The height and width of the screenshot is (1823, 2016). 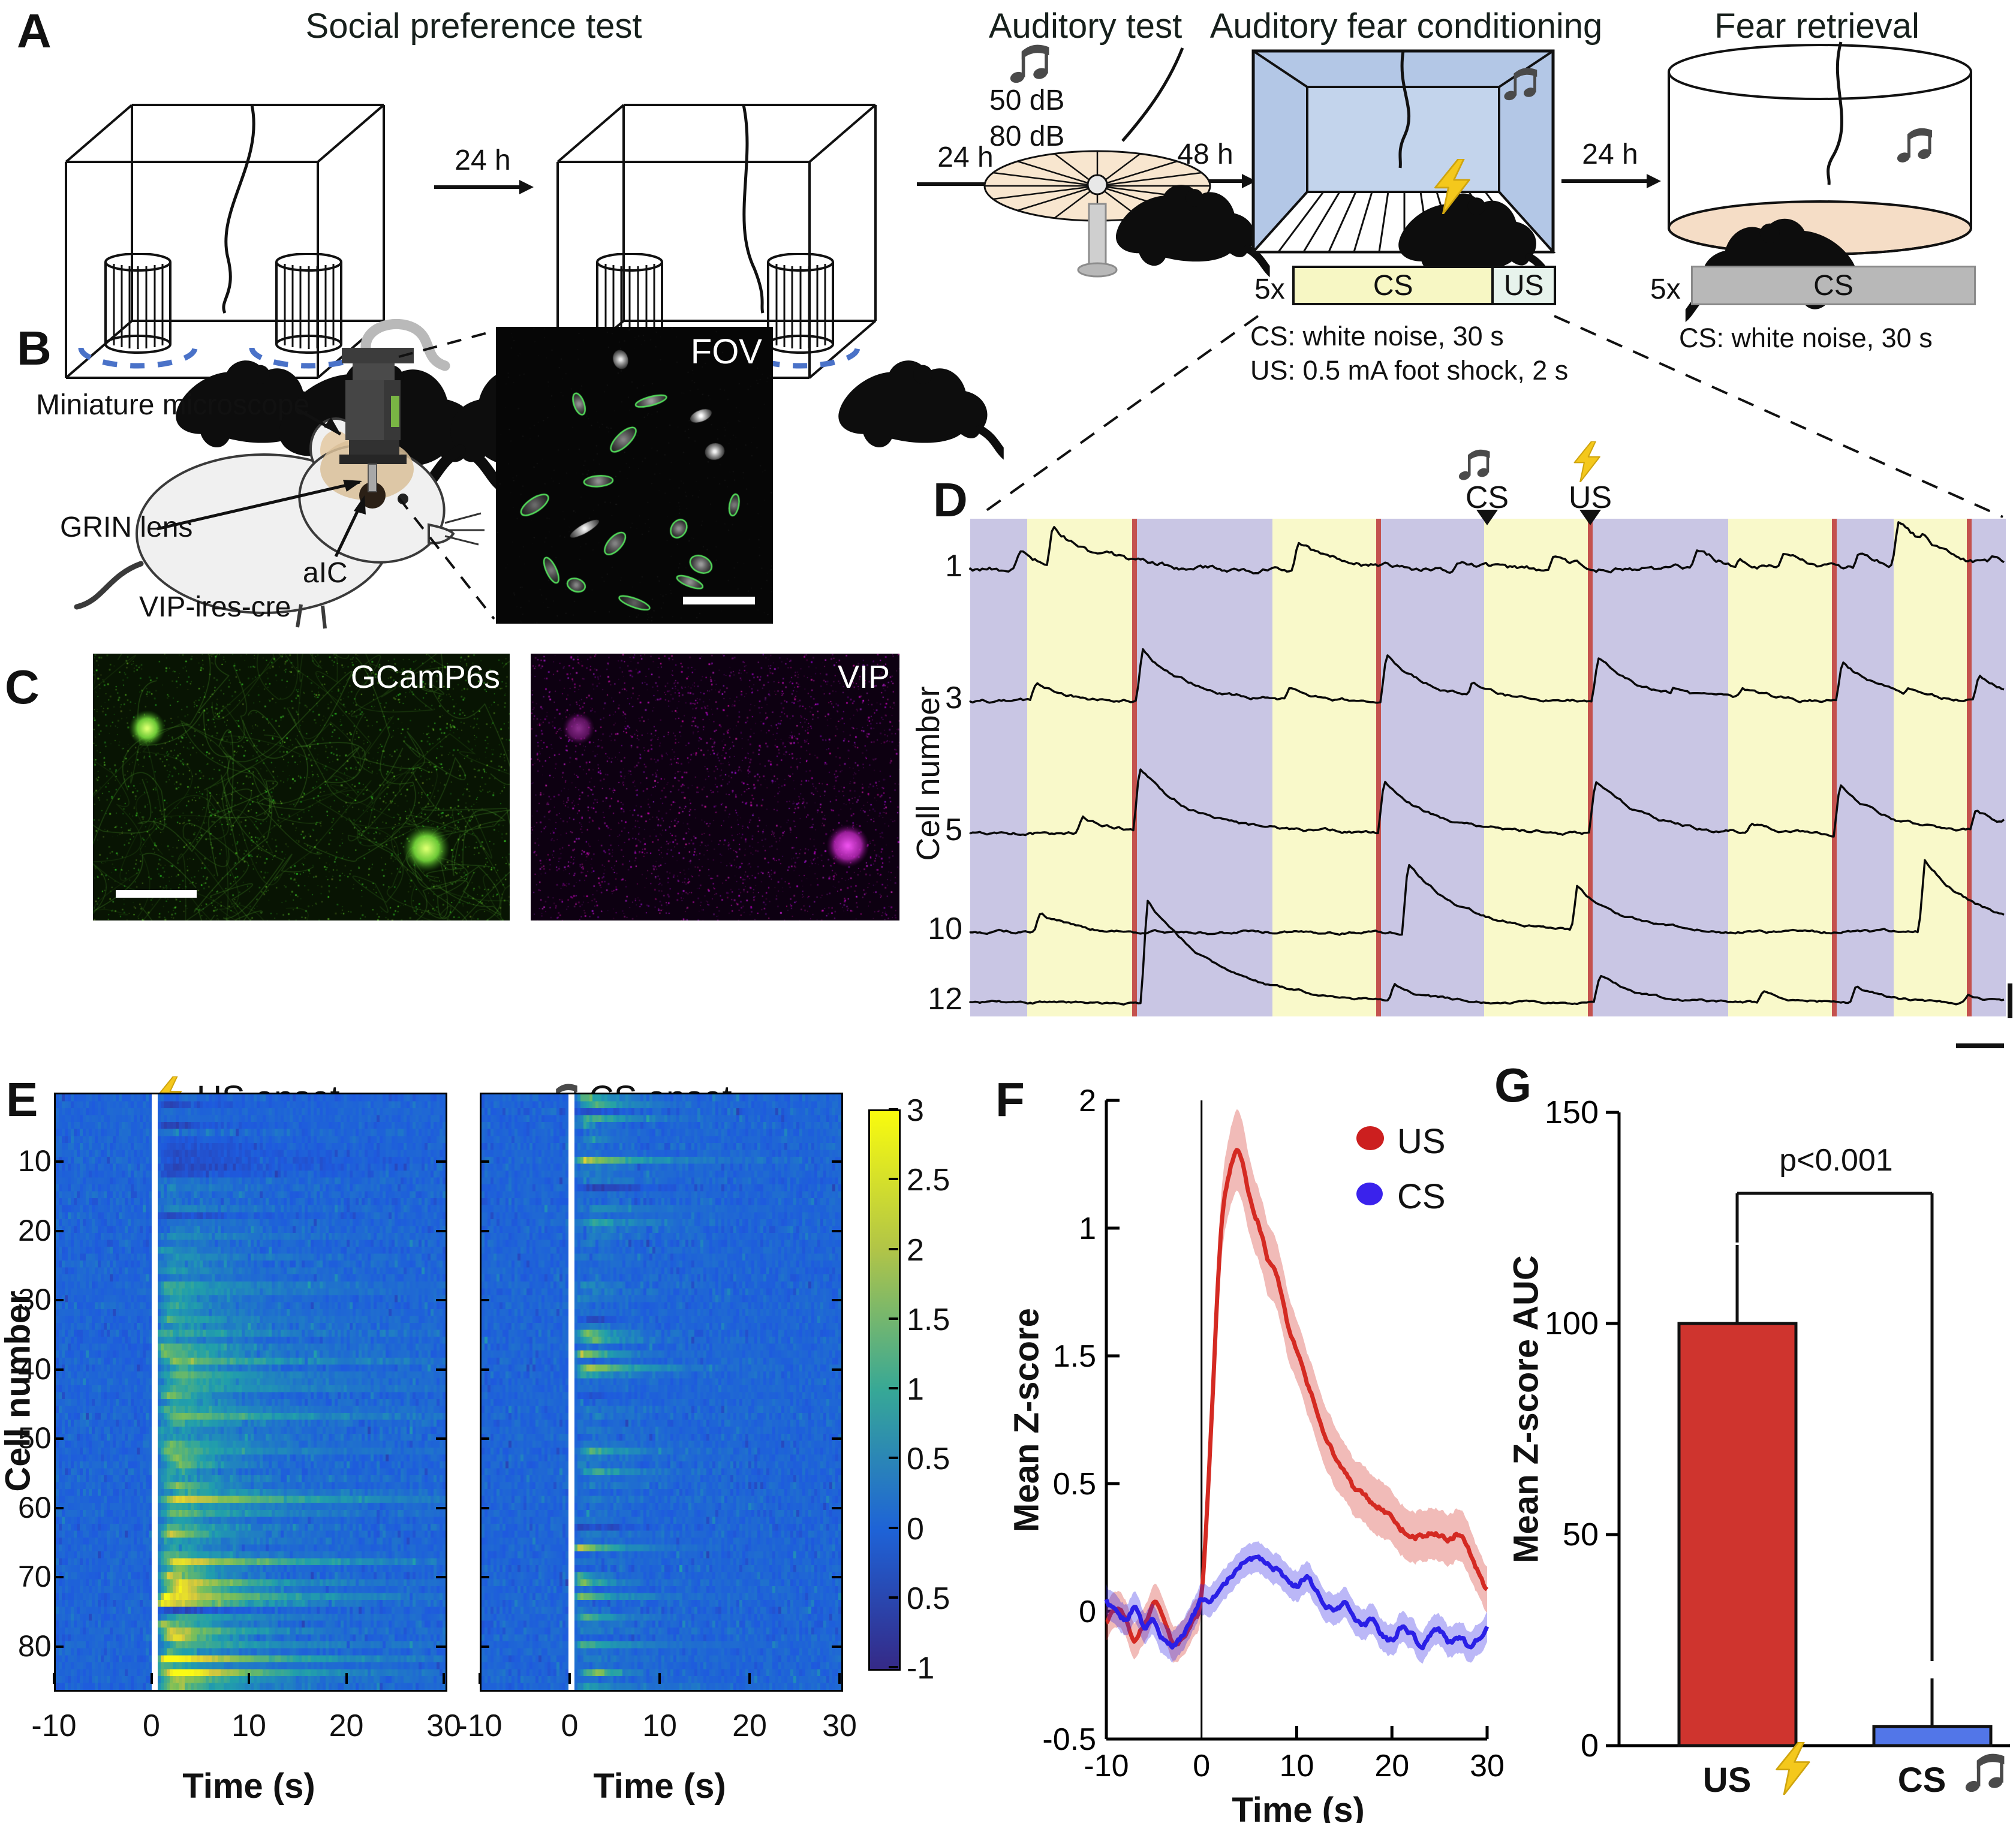 What do you see at coordinates (661, 1392) in the screenshot?
I see `cs-onset-heatmap` at bounding box center [661, 1392].